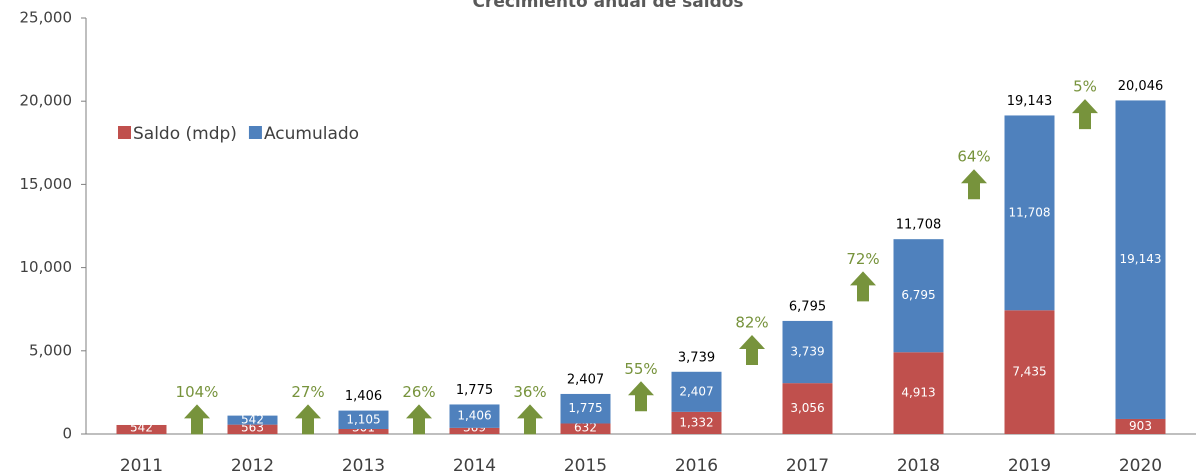  What do you see at coordinates (46, 18) in the screenshot?
I see `y-tick-label: 25,000` at bounding box center [46, 18].